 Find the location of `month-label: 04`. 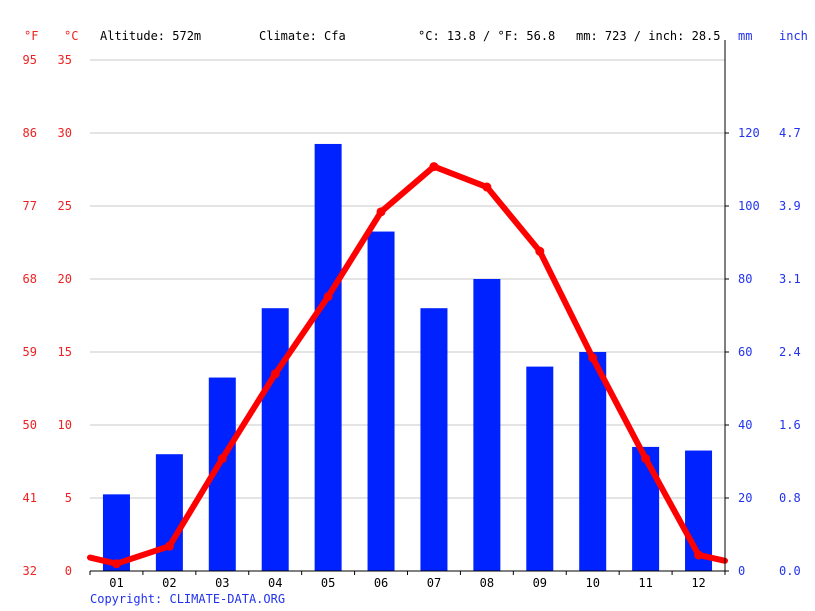

month-label: 04 is located at coordinates (275, 583).